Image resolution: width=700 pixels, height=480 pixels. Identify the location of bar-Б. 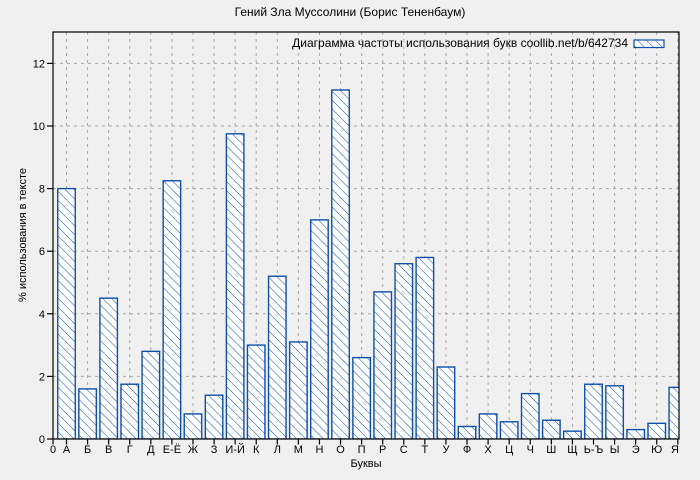
(88, 413).